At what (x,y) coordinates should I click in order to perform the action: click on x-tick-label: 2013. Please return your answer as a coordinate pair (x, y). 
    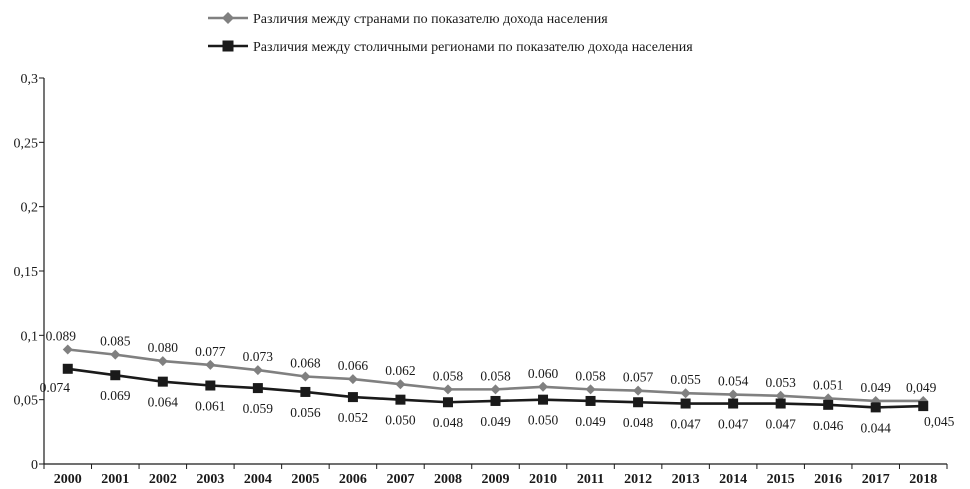
    Looking at the image, I should click on (686, 479).